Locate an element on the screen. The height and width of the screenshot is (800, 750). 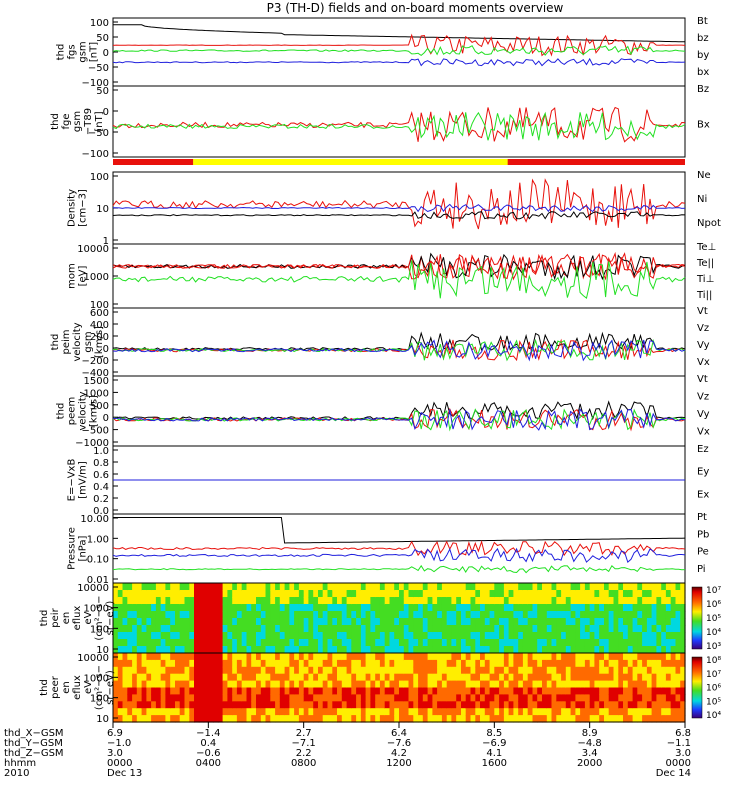
y-tick-label: 10000 is located at coordinates (93, 588).